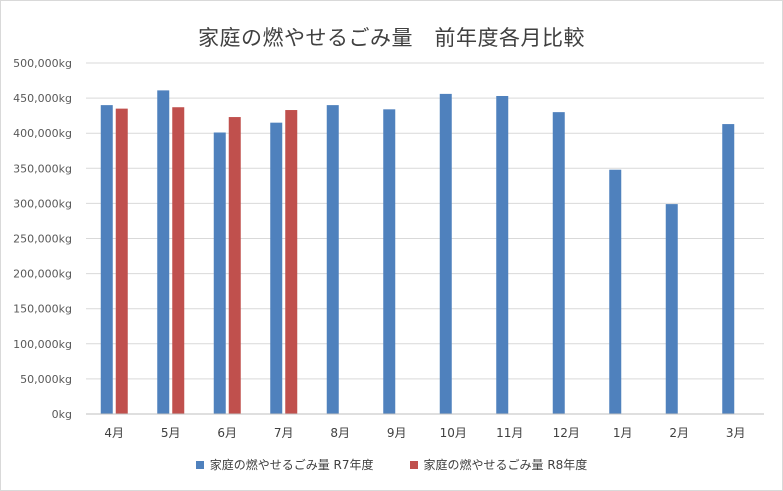 This screenshot has width=783, height=491. What do you see at coordinates (42, 239) in the screenshot?
I see `y-tick-label: 250,000kg` at bounding box center [42, 239].